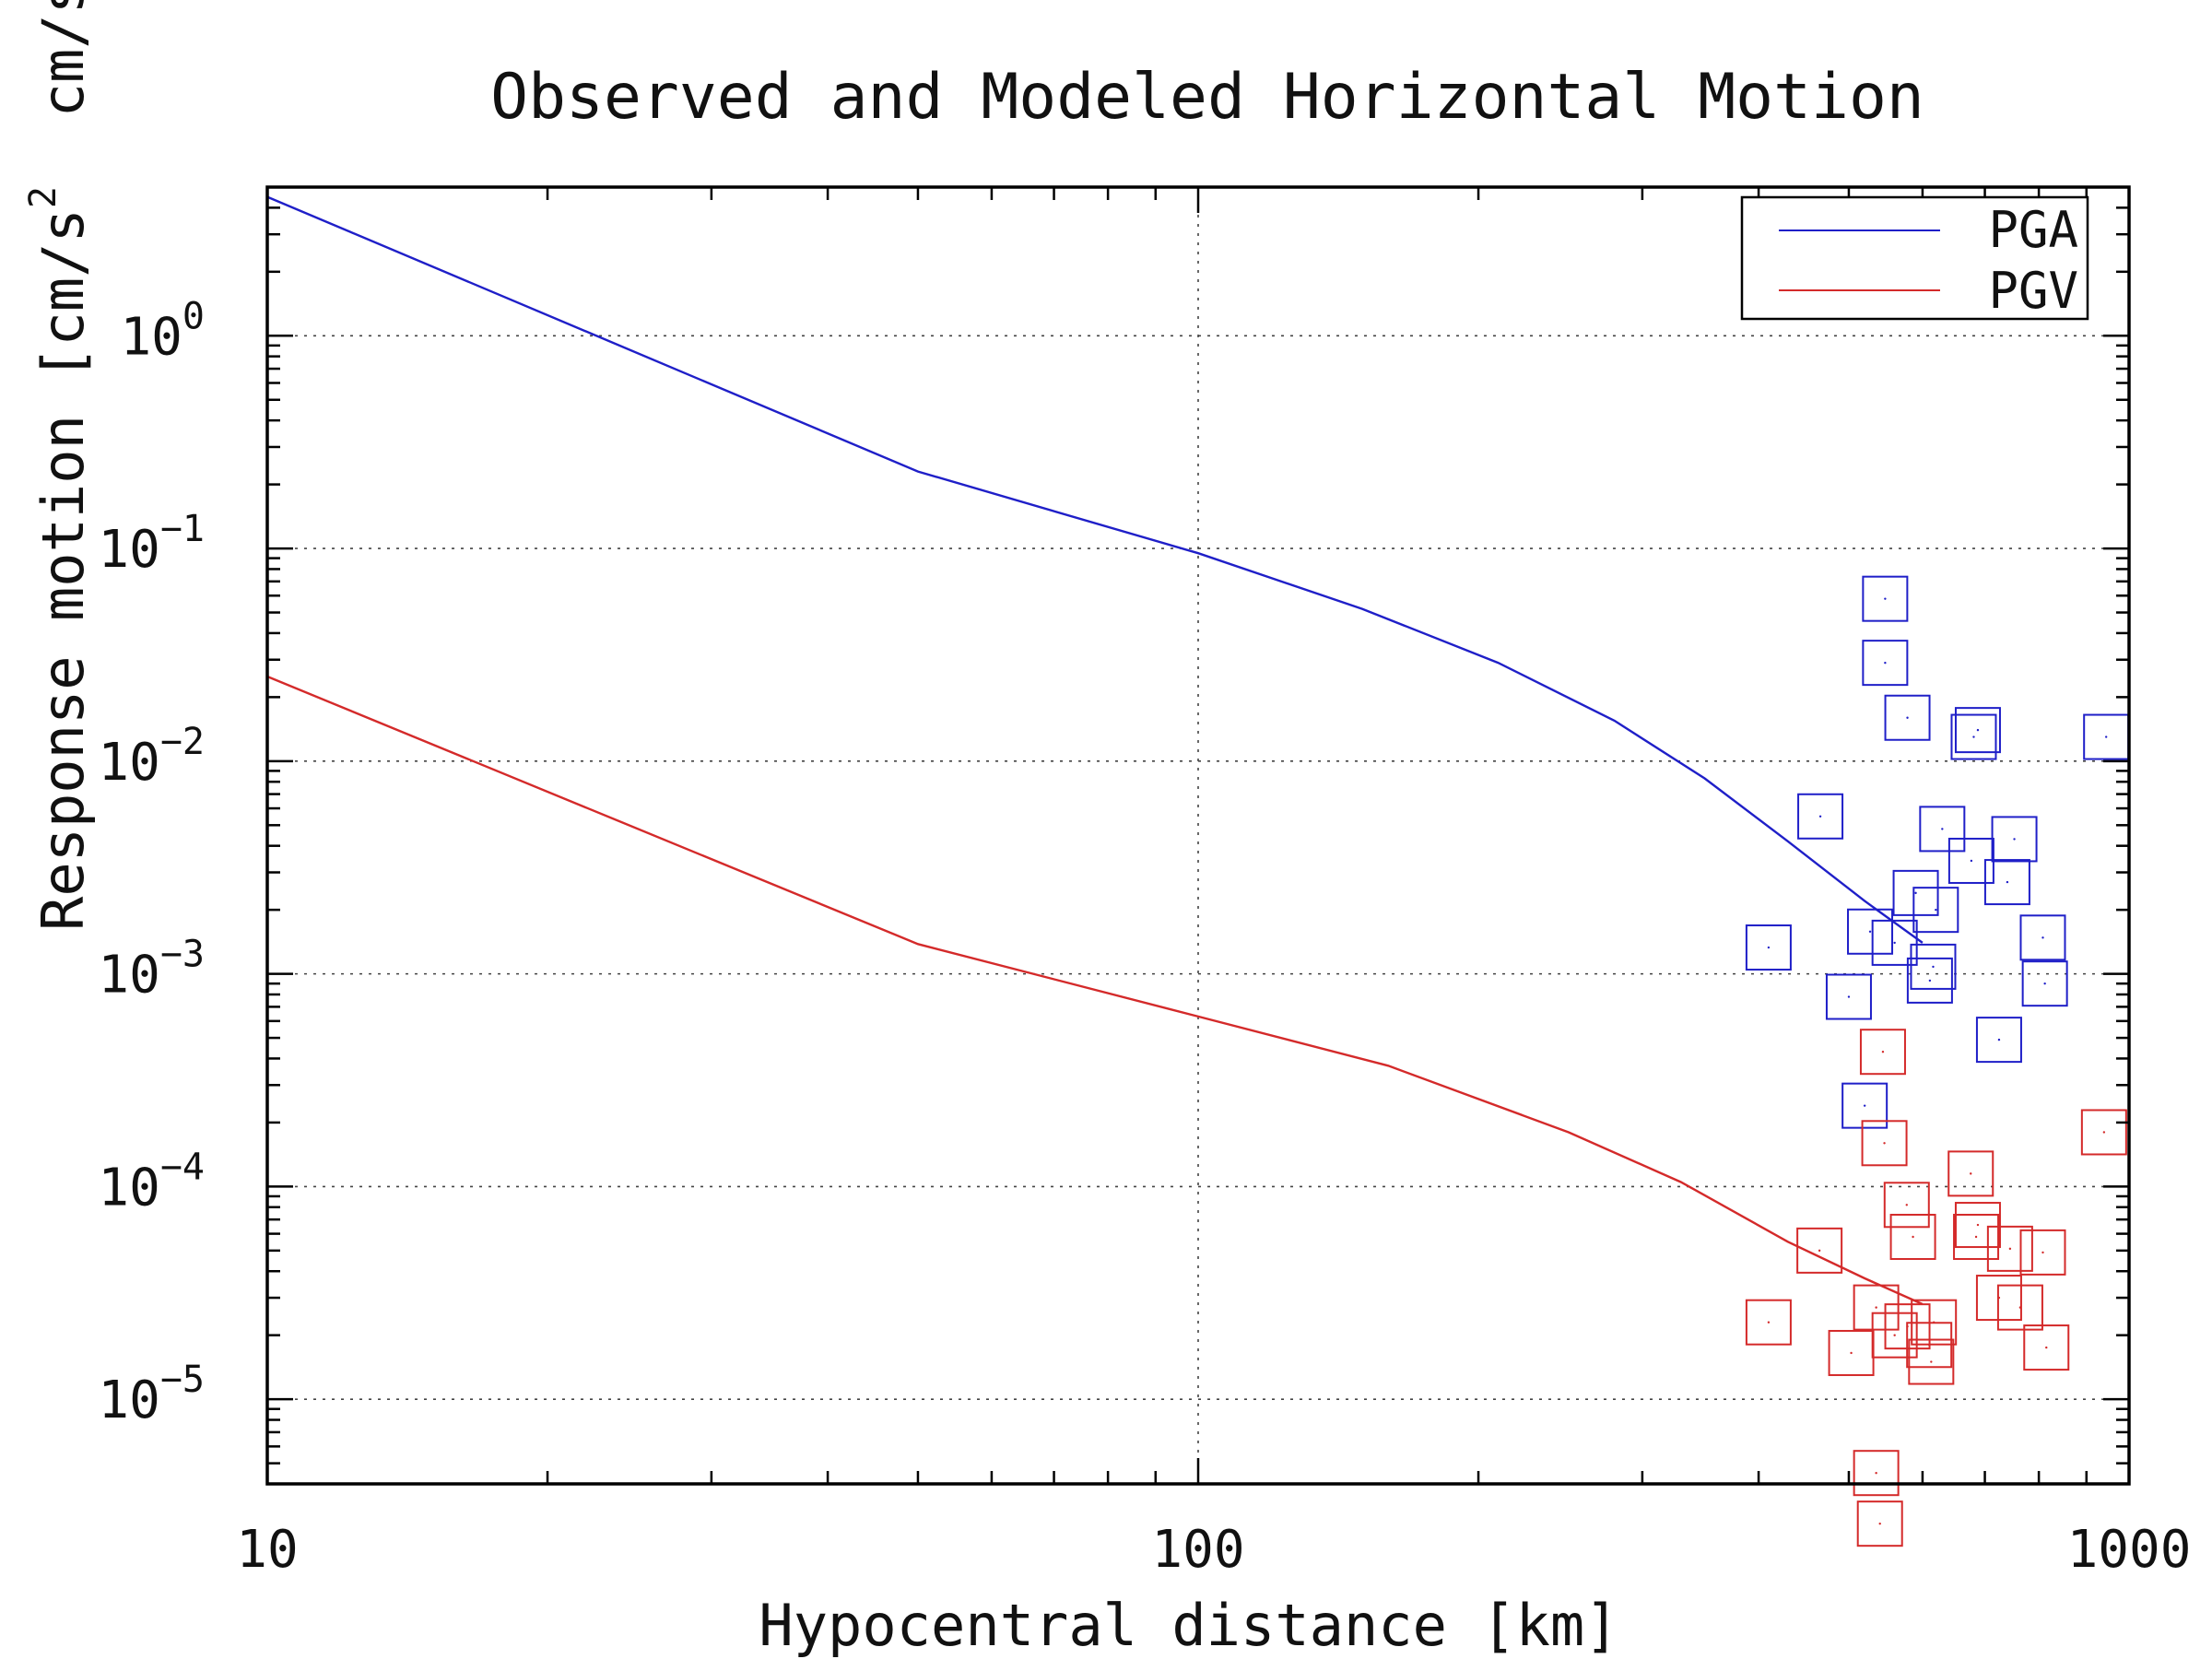 The height and width of the screenshot is (1659, 2212). I want to click on y-tick-label: 10⁻⁵, so click(151, 1394).